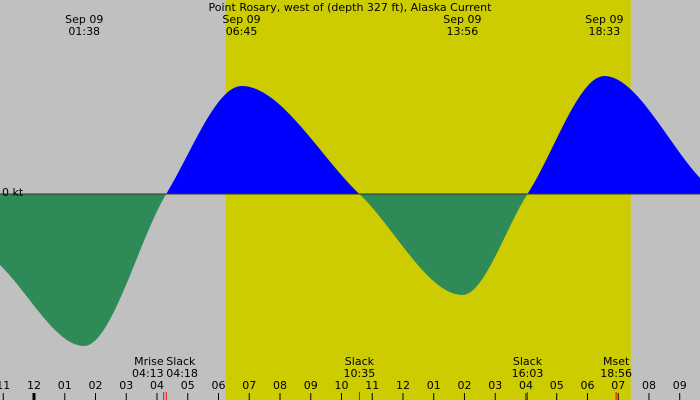 The width and height of the screenshot is (700, 400). Describe the element at coordinates (148, 373) in the screenshot. I see `event-time: 04:13` at that location.